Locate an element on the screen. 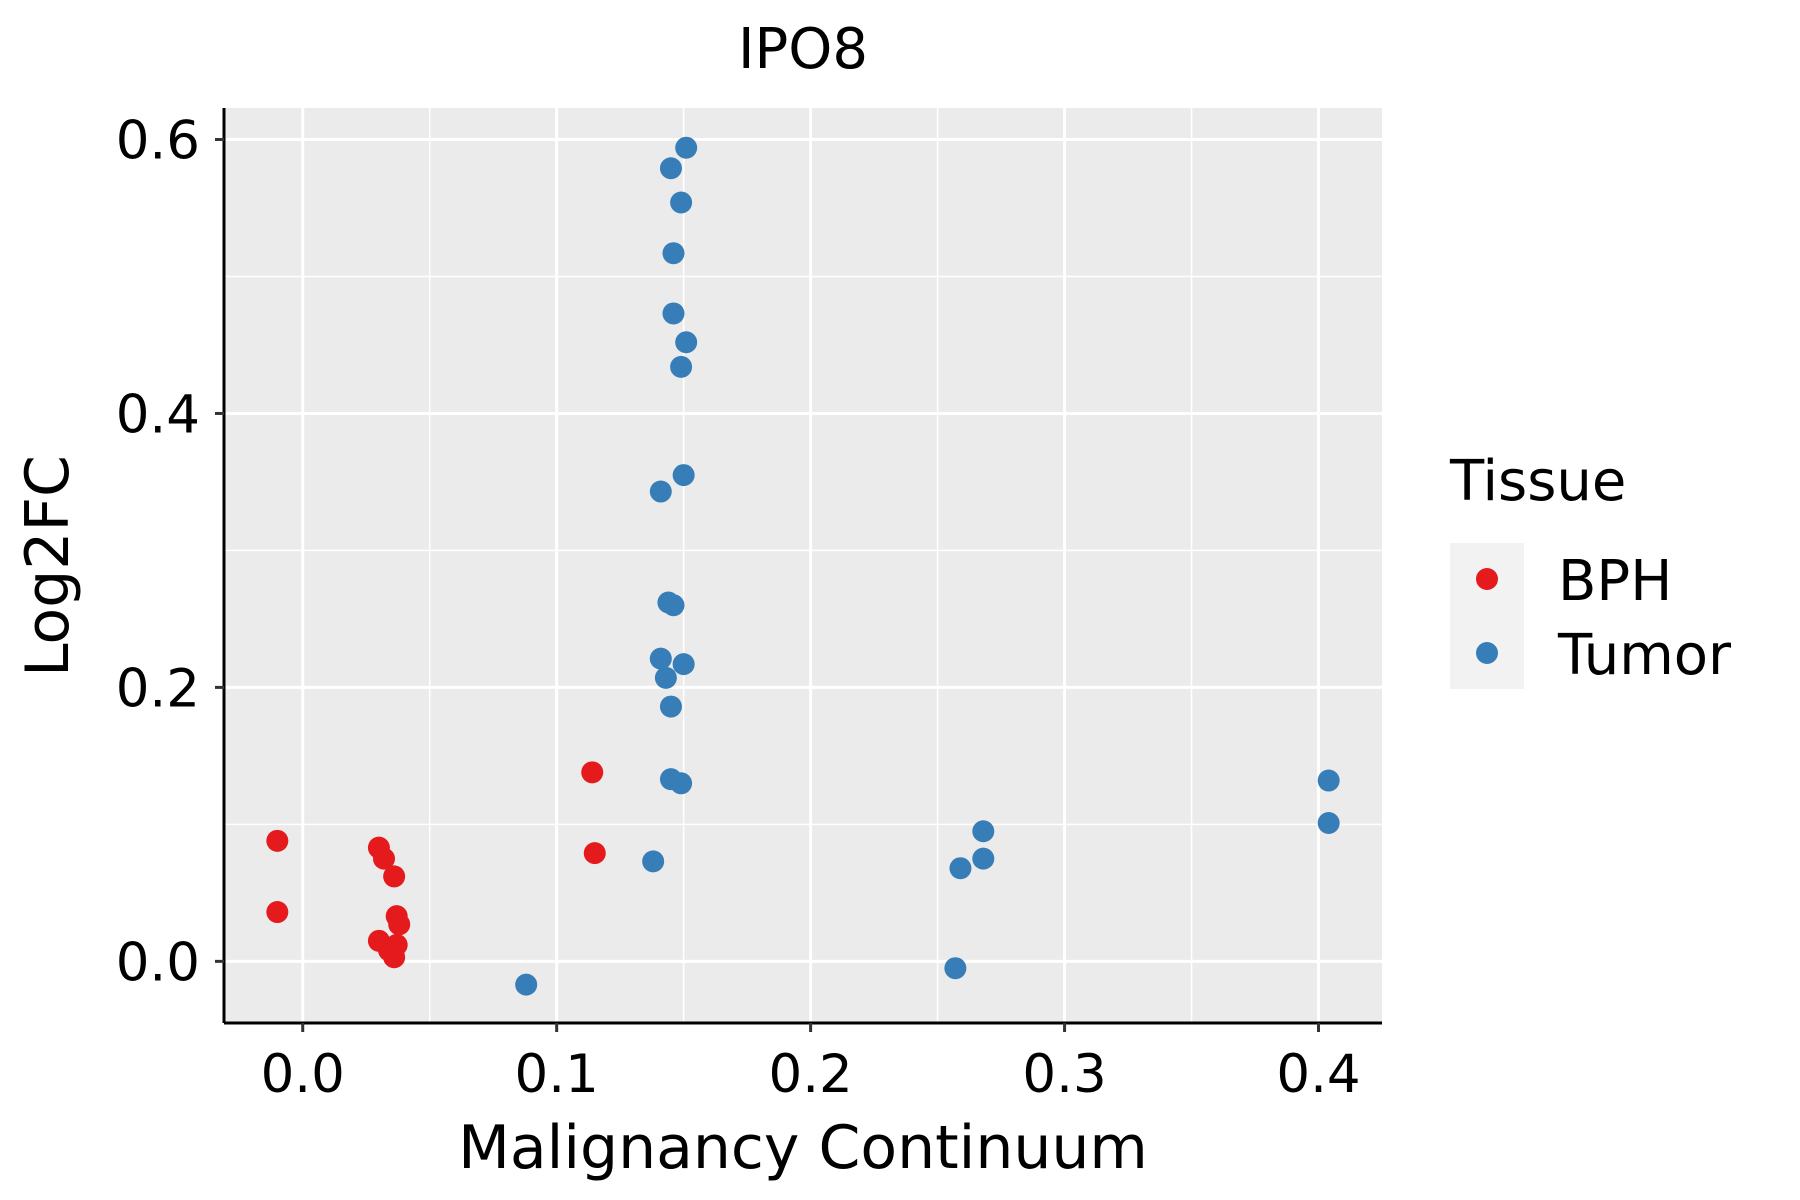  x-axis-label: Malignancy Continuum is located at coordinates (803, 1148).